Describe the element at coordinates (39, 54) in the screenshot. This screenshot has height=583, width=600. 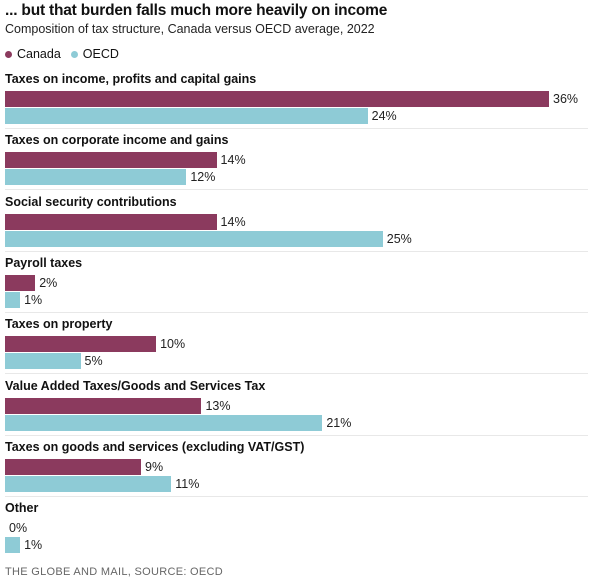
I see `legend-label-canada: Canada` at that location.